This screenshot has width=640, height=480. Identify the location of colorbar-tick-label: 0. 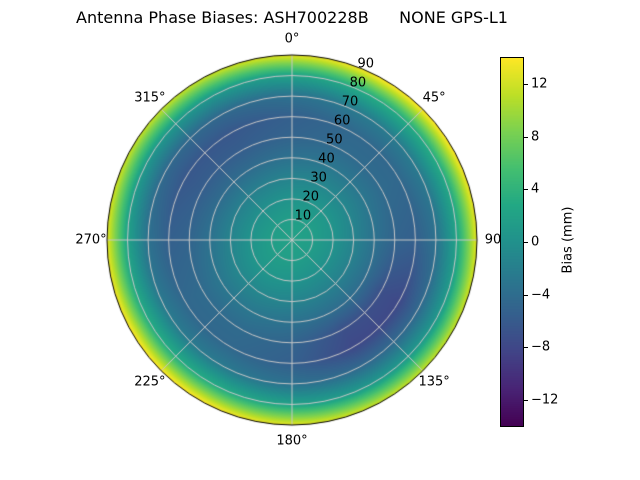
(535, 242).